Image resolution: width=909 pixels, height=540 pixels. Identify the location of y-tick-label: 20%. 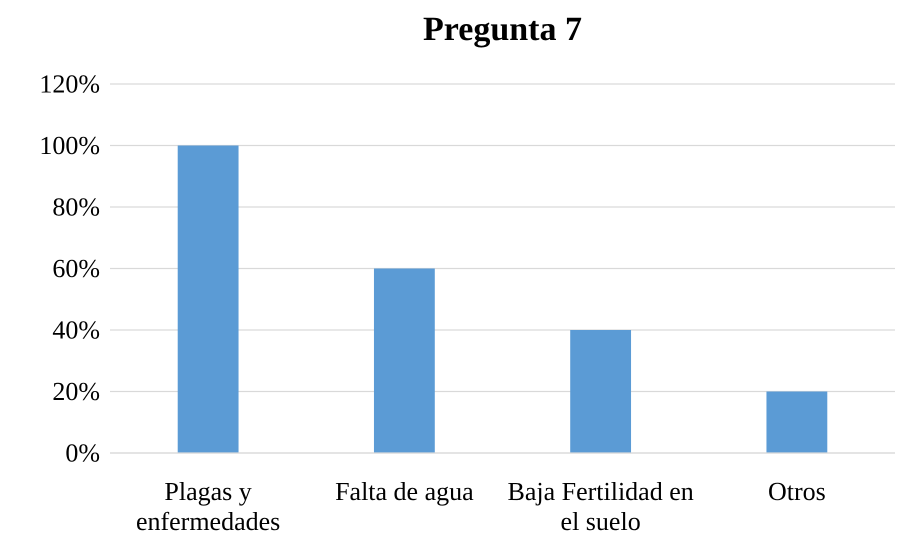
(76, 391).